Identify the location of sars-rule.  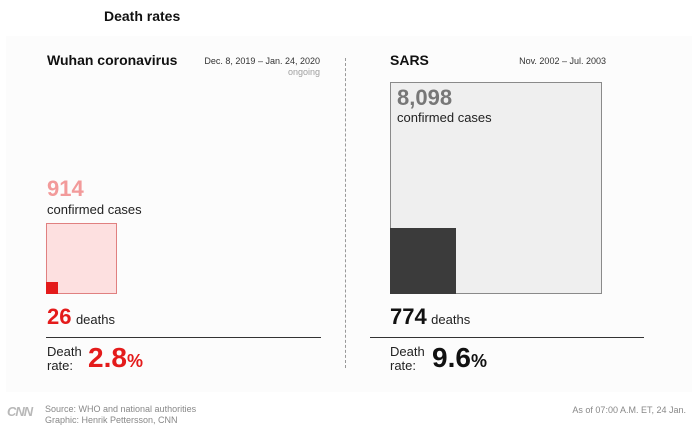
(507, 337).